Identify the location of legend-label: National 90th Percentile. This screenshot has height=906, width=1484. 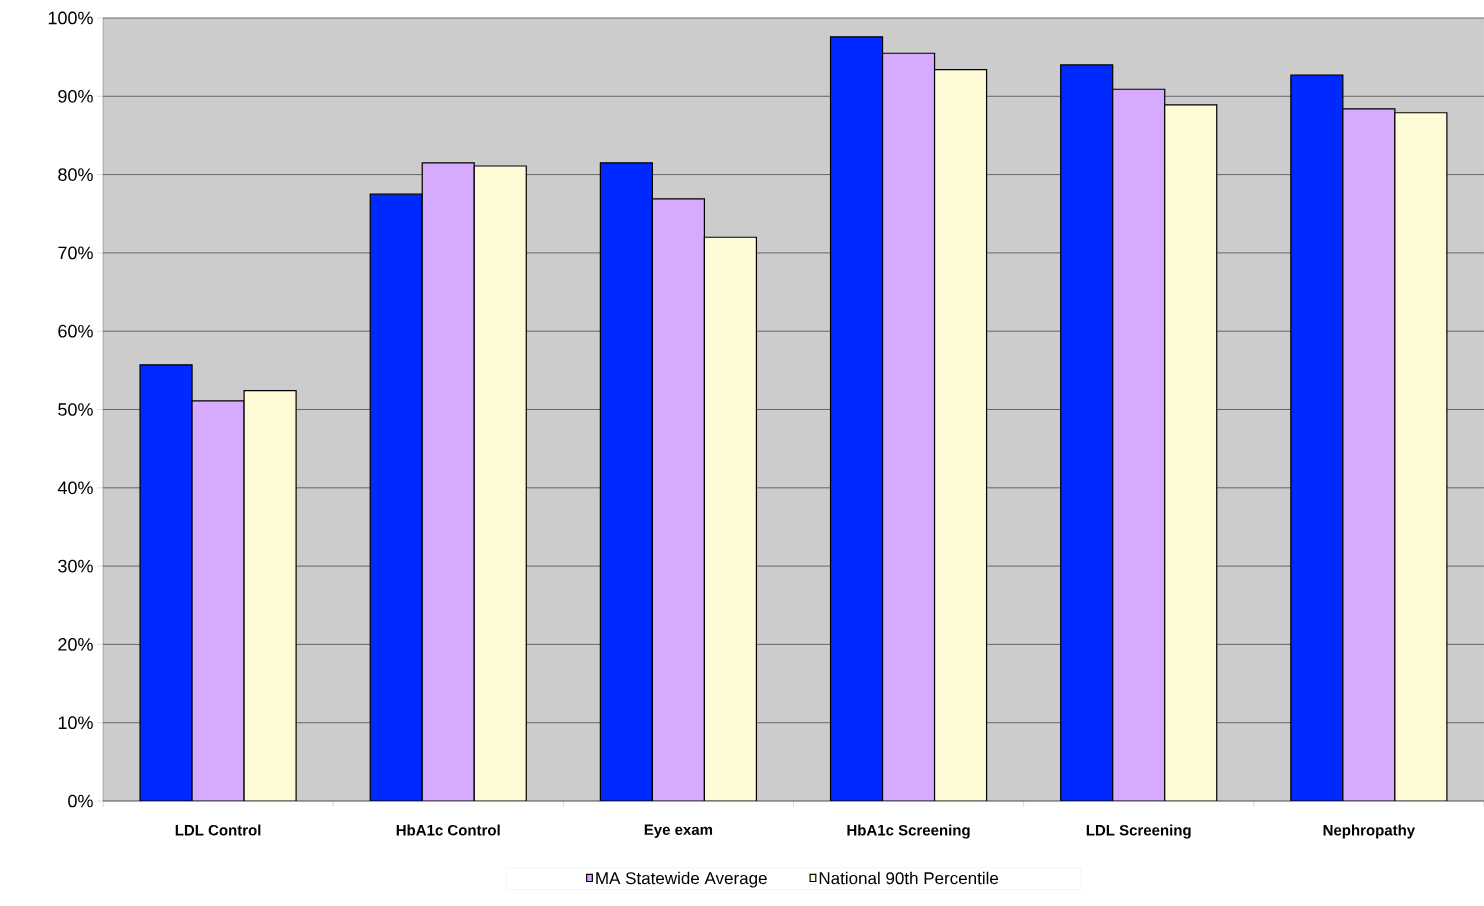
(909, 878).